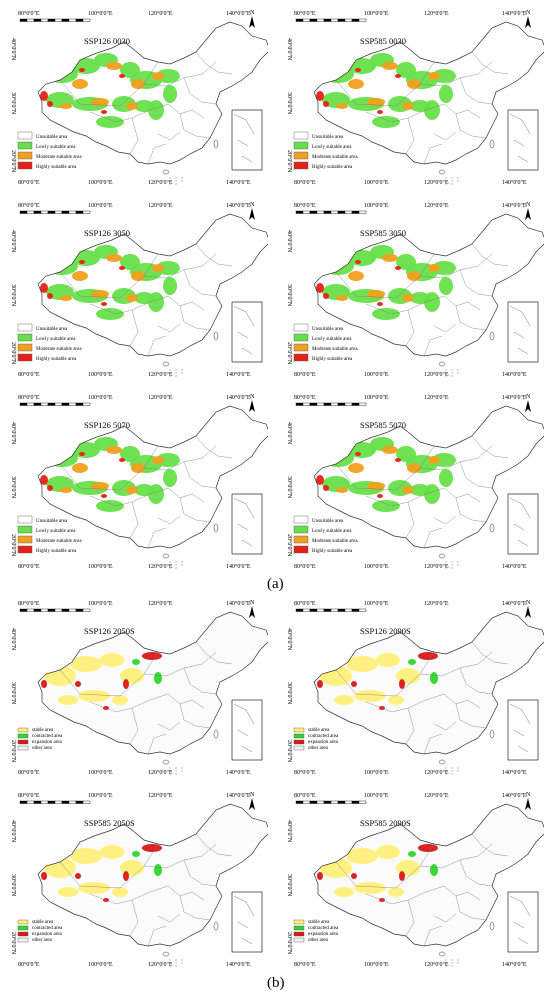 This screenshot has height=998, width=550. Describe the element at coordinates (158, 870) in the screenshot. I see `contracted-area-patch` at that location.